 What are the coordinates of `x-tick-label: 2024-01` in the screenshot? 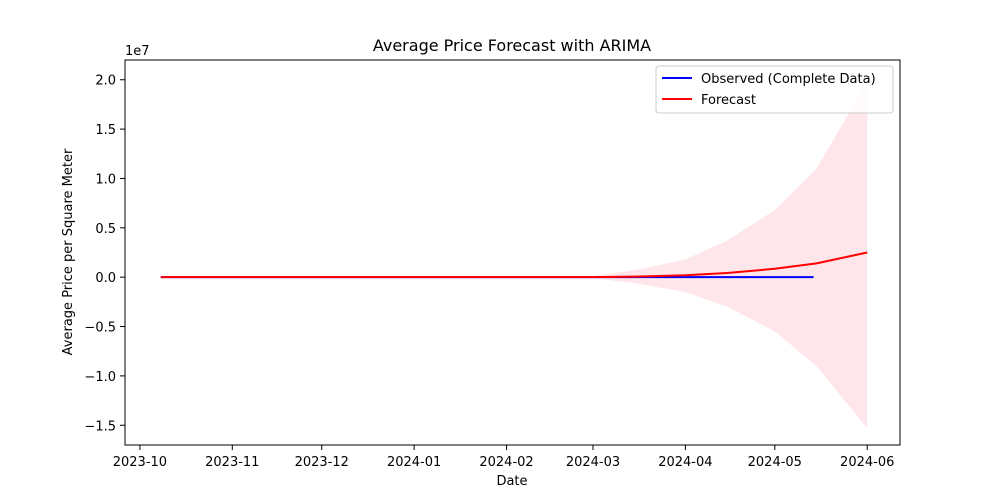 It's located at (414, 462).